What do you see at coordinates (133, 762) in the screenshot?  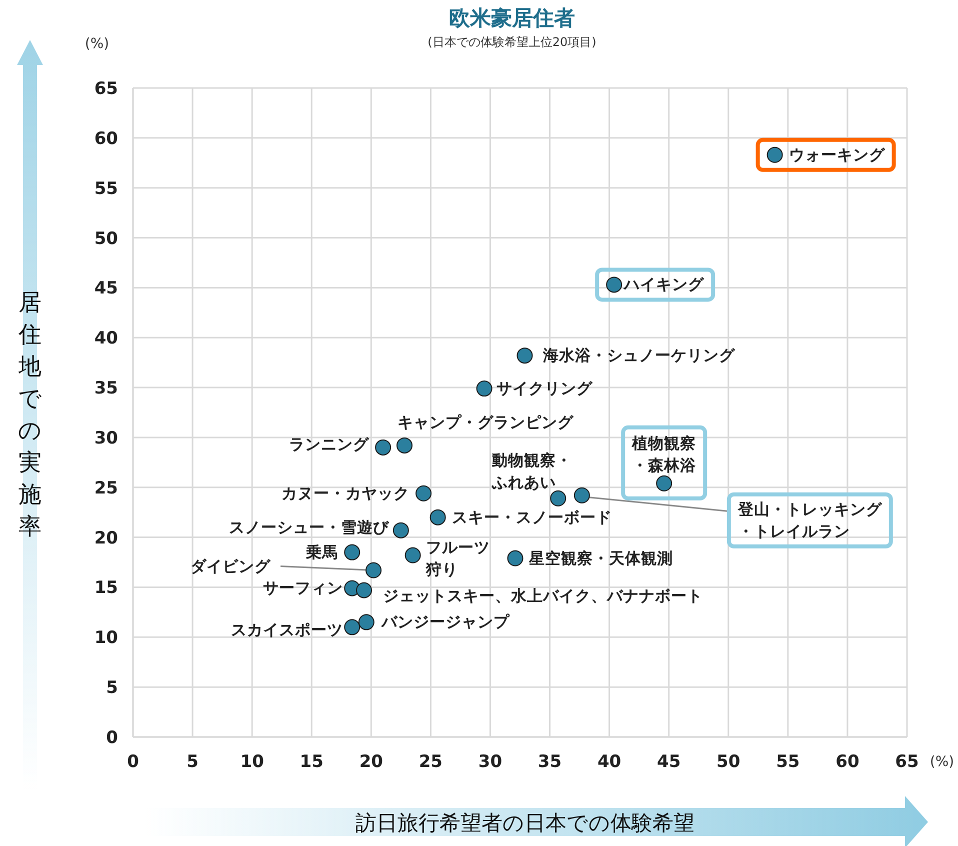 I see `x-tick-label: 0` at bounding box center [133, 762].